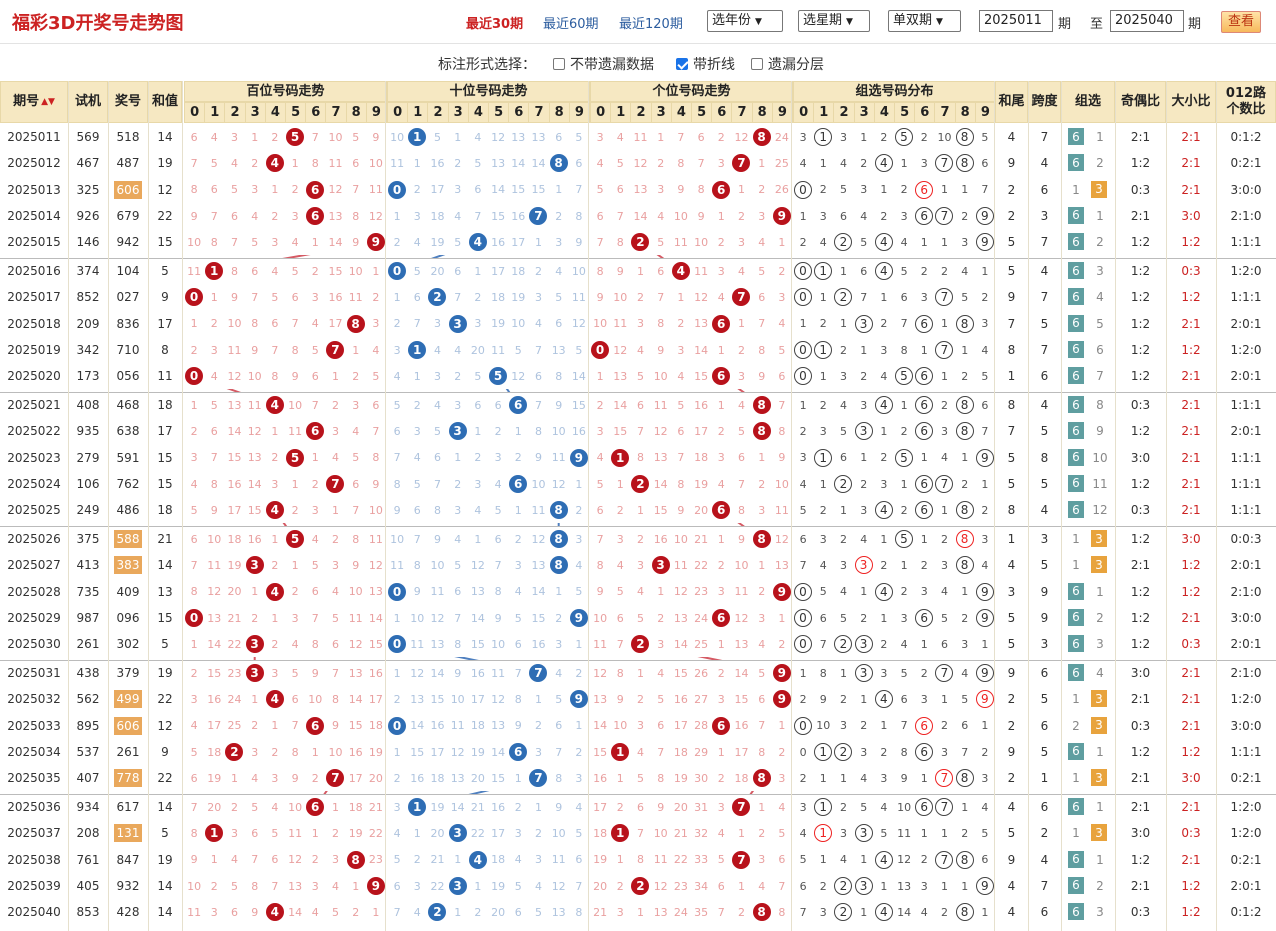 The image size is (1276, 931). Describe the element at coordinates (274, 405) in the screenshot. I see `ball-icon: 4` at that location.